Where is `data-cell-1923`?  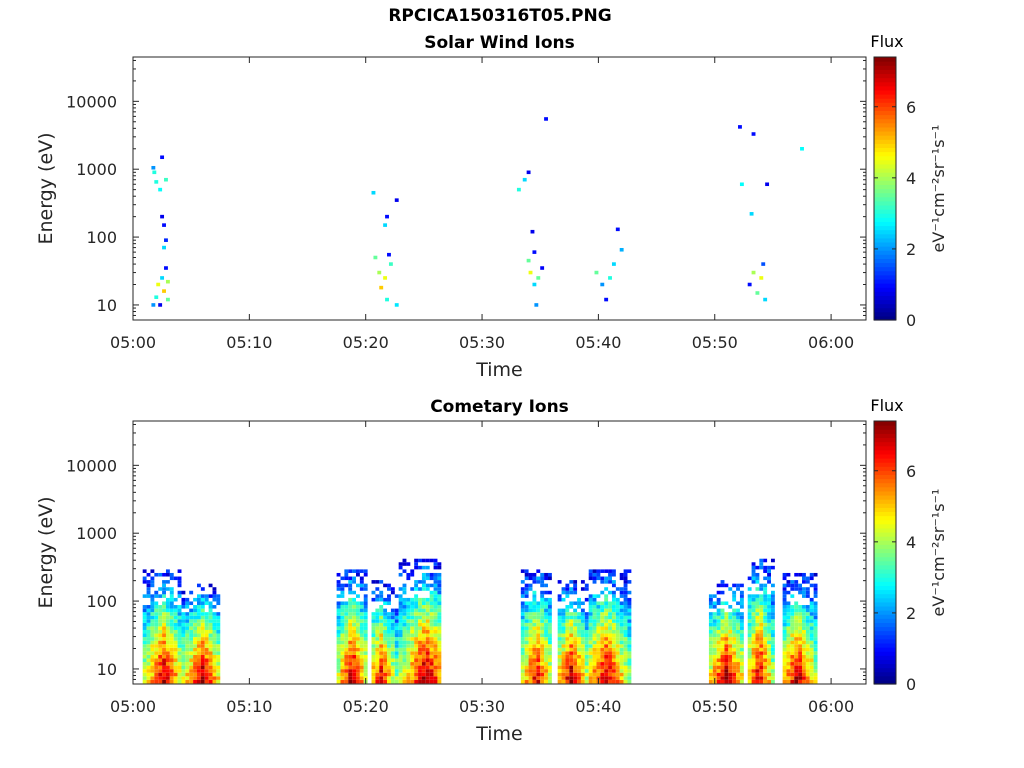
data-cell-1923 is located at coordinates (625, 624).